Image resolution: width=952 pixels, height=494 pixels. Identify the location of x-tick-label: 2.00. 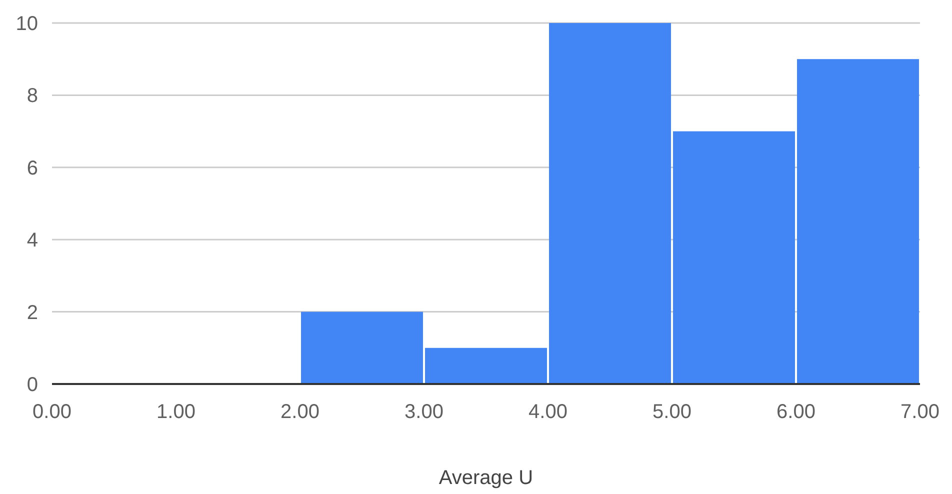
(300, 412).